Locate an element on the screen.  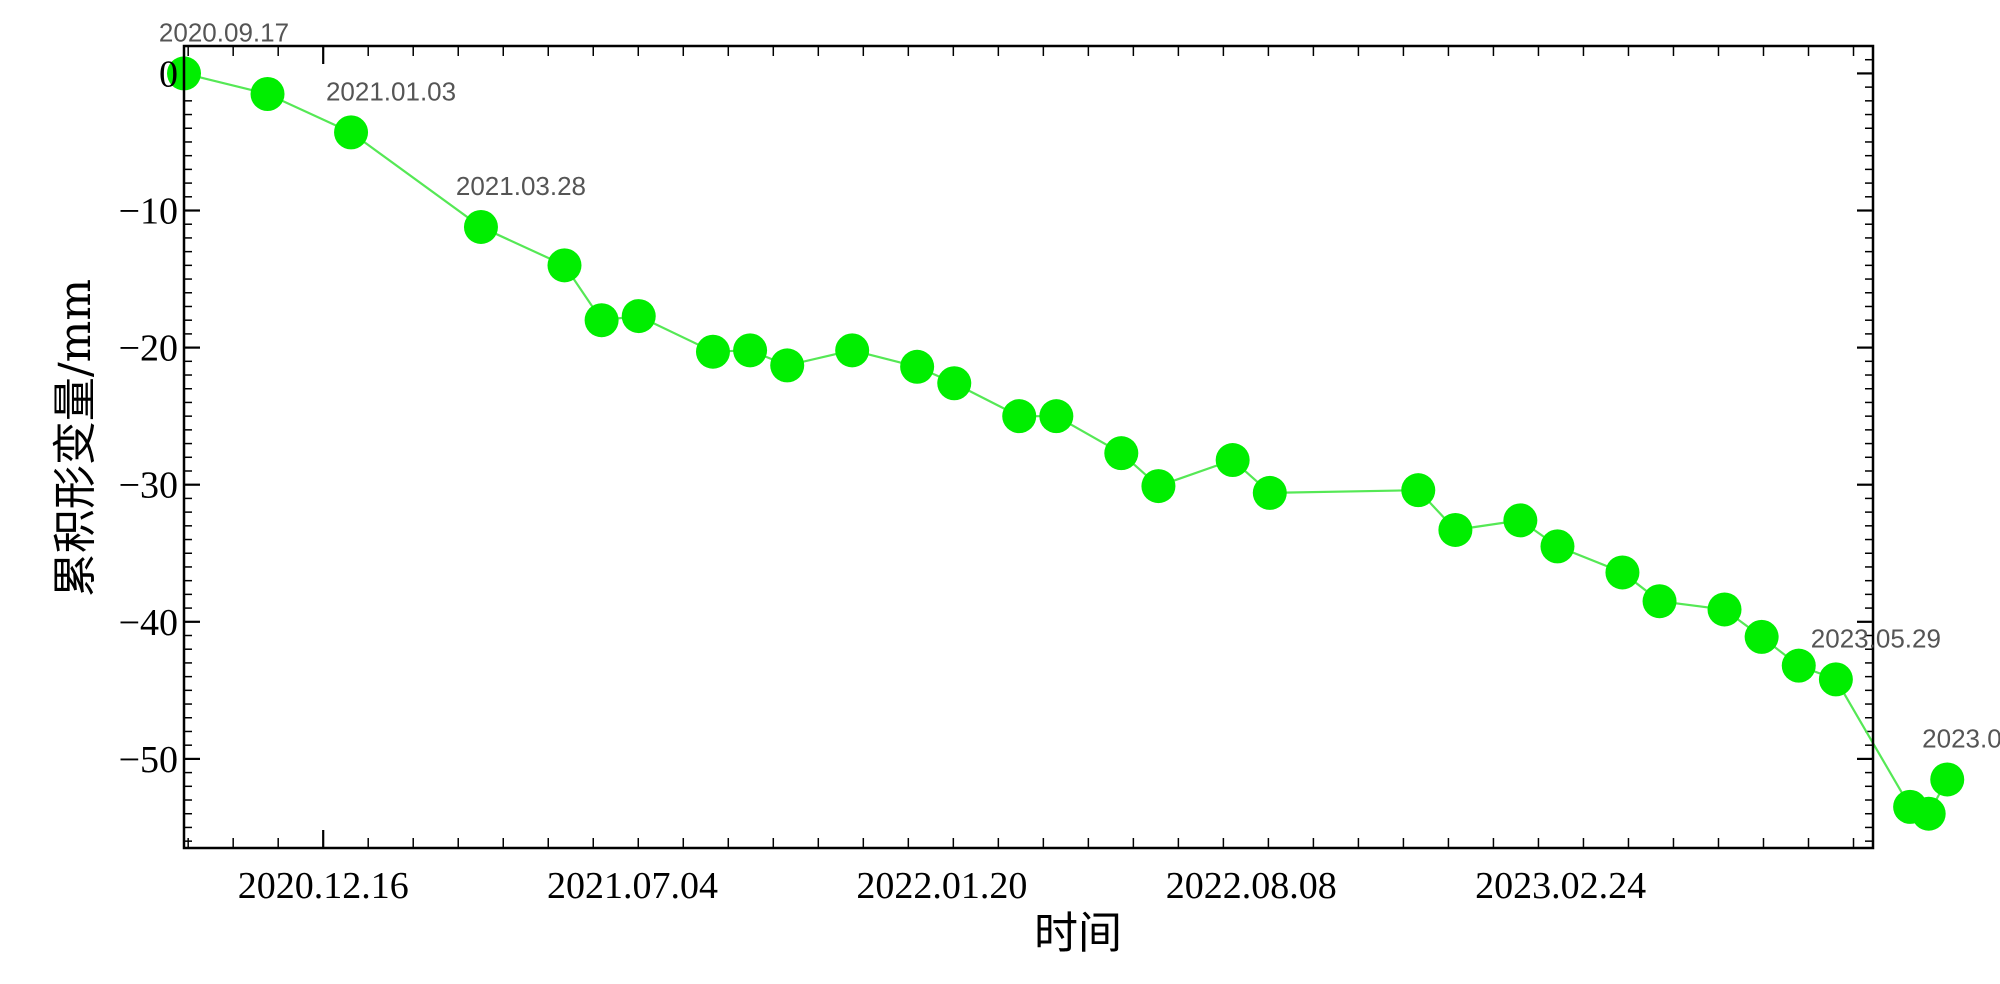
point-annotation: 2020.09.17 is located at coordinates (224, 32).